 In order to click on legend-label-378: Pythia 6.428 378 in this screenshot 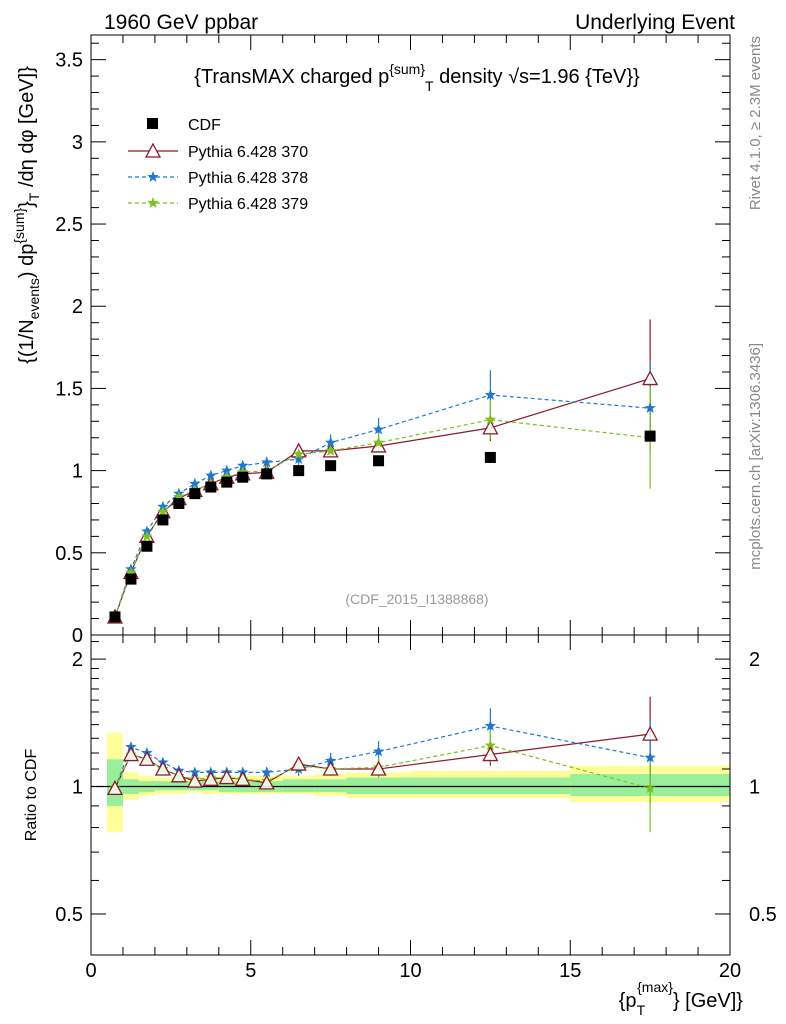, I will do `click(248, 178)`.